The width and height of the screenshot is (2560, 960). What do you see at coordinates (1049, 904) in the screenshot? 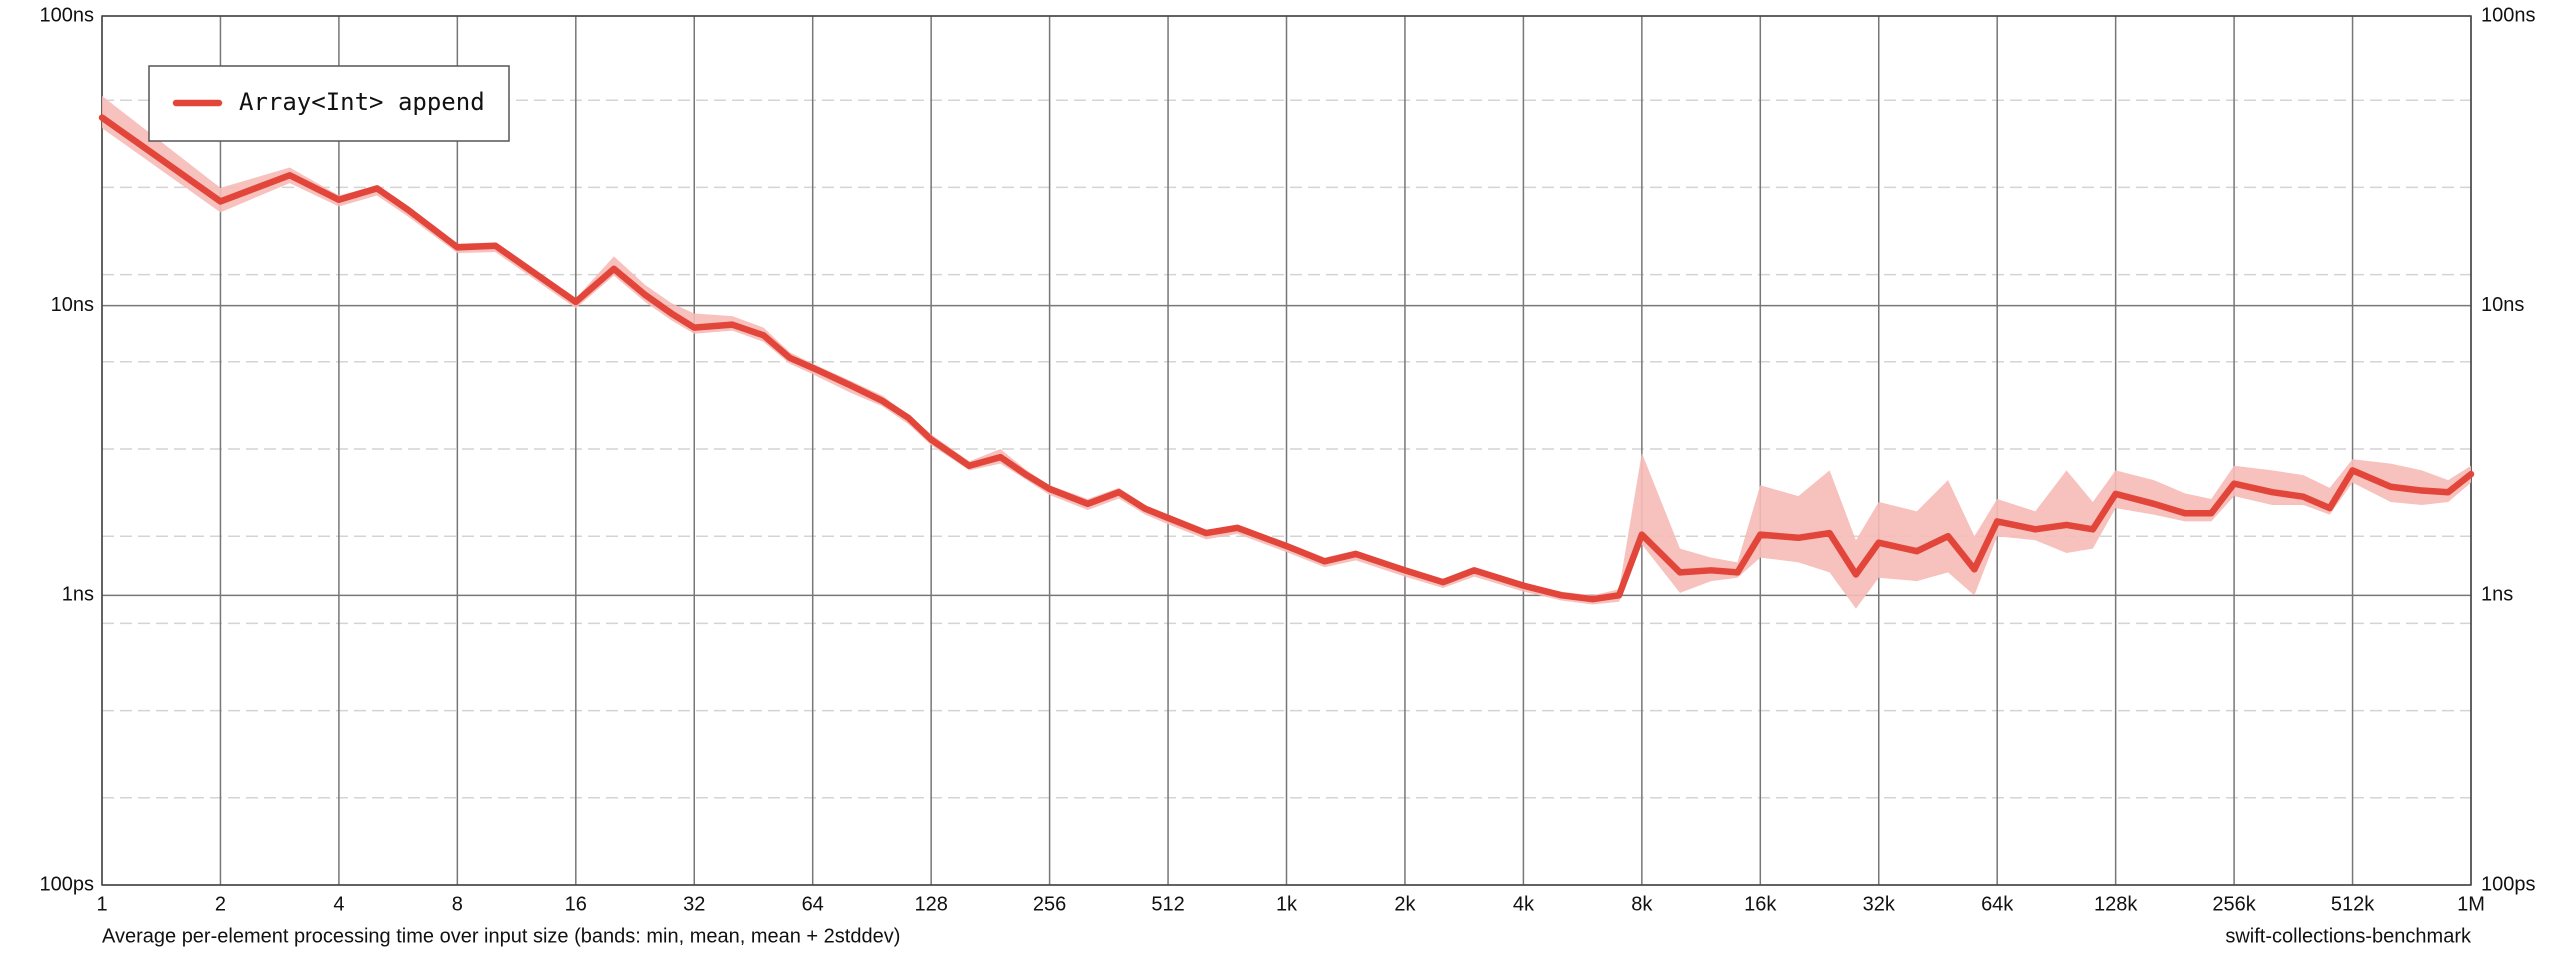
I see `x-tick-label: 256` at bounding box center [1049, 904].